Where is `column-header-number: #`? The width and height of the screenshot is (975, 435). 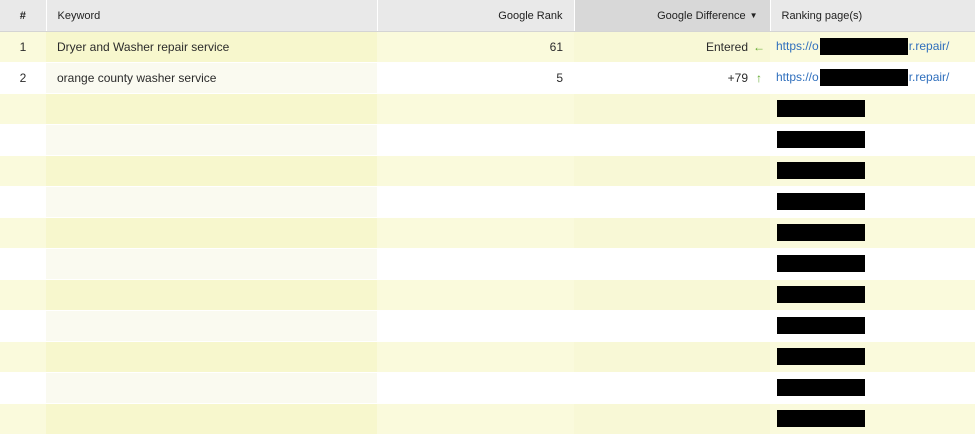
column-header-number: # is located at coordinates (23, 16).